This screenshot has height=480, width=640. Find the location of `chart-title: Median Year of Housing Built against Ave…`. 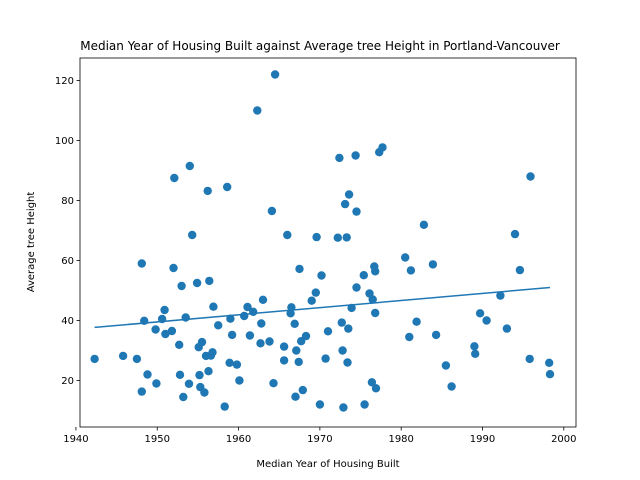

chart-title: Median Year of Housing Built against Ave… is located at coordinates (320, 46).